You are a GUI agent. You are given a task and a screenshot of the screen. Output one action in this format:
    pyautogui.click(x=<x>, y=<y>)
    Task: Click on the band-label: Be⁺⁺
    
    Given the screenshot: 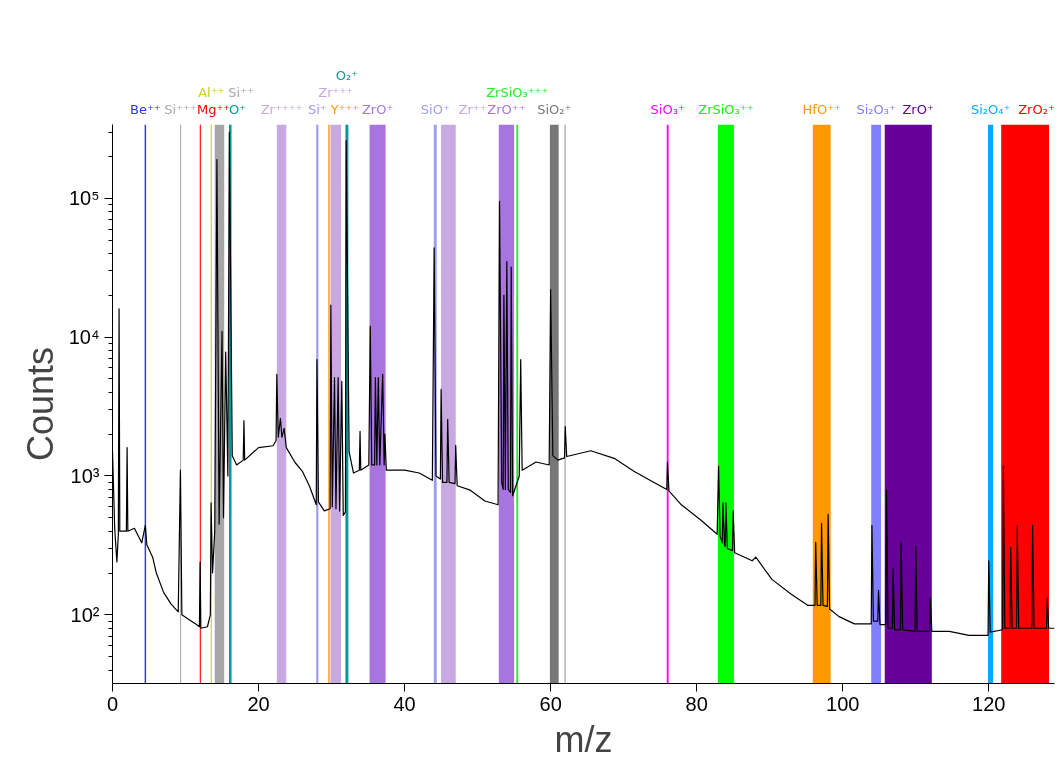 What is the action you would take?
    pyautogui.click(x=145, y=109)
    